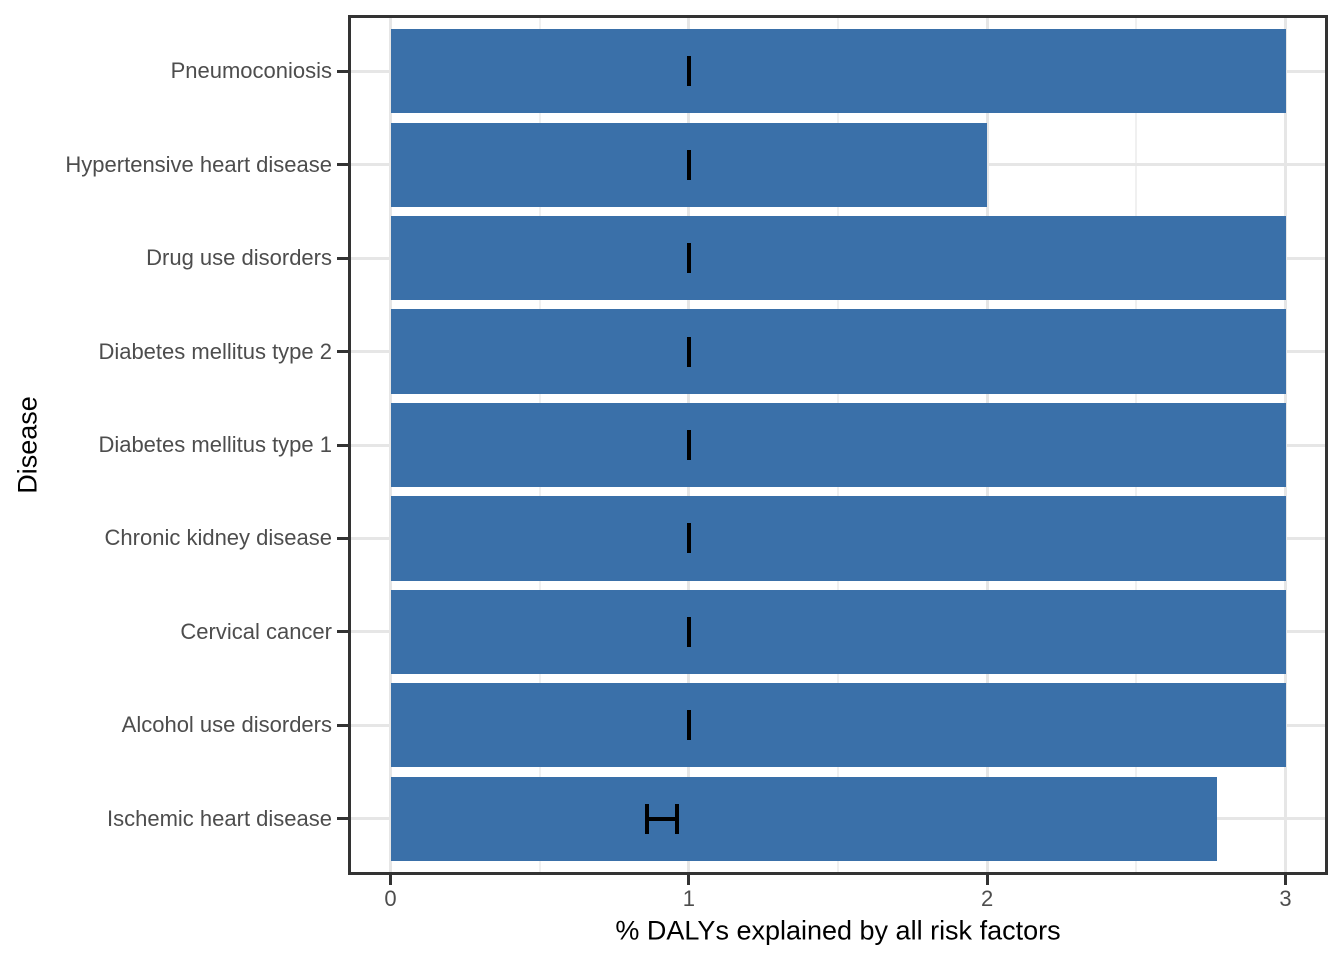 This screenshot has height=960, width=1344. I want to click on x-axis-title: % DALYs explained by all risk factors, so click(838, 930).